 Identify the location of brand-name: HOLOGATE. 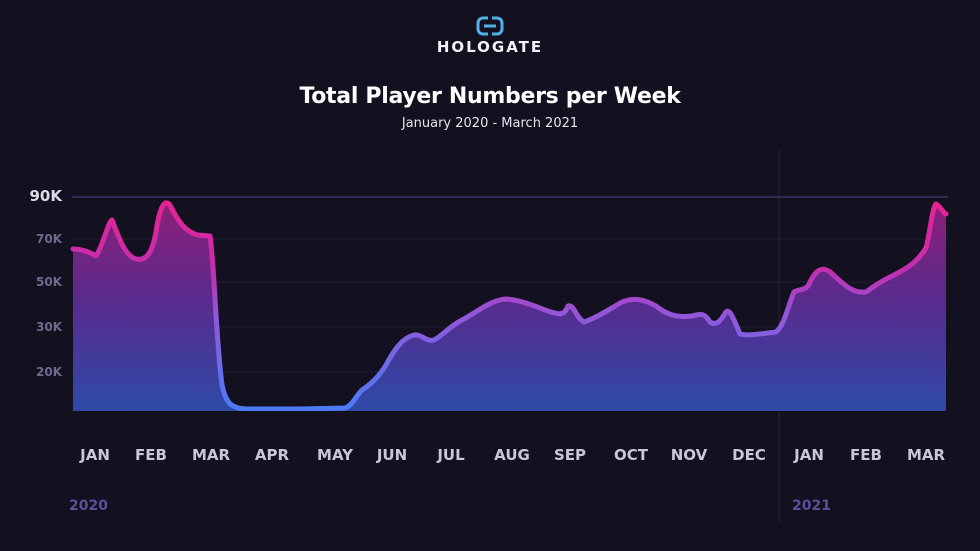
(490, 47).